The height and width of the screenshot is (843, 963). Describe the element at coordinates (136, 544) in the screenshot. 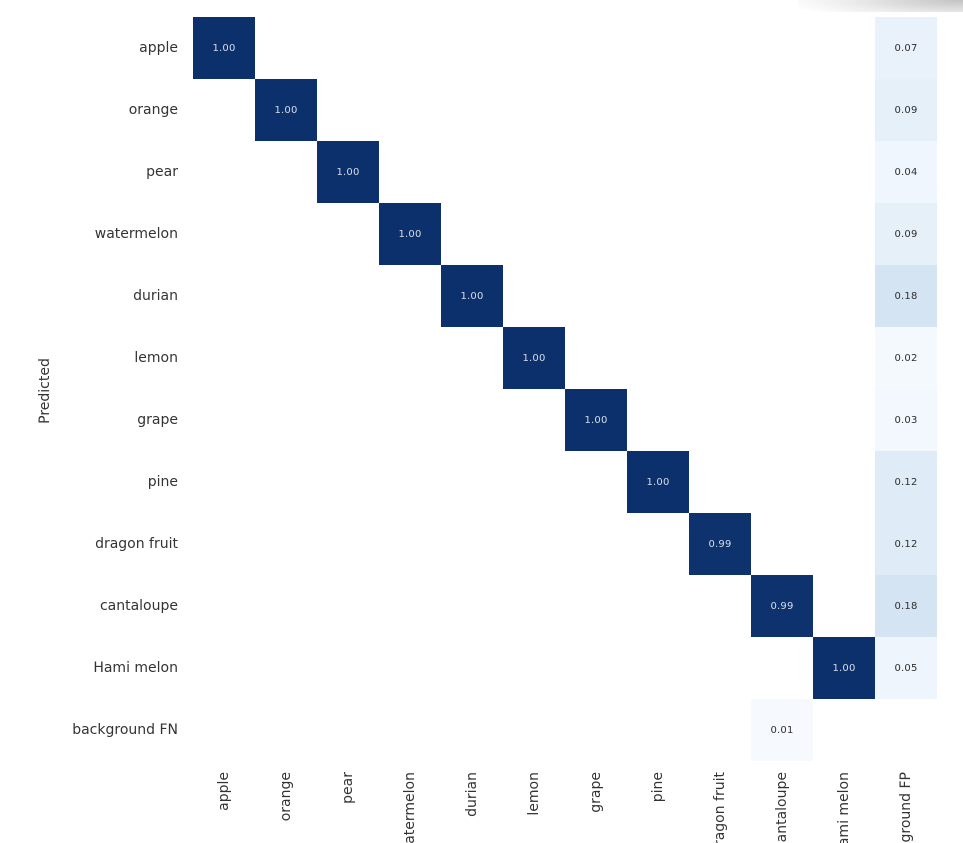

I see `y-tick-label: dragon fruit` at that location.